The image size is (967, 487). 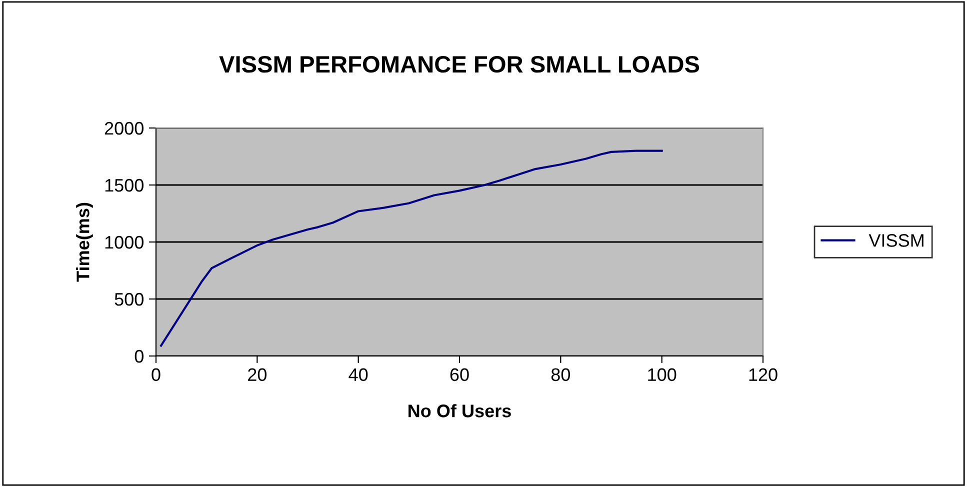 What do you see at coordinates (124, 185) in the screenshot?
I see `y-tick-label: 1500` at bounding box center [124, 185].